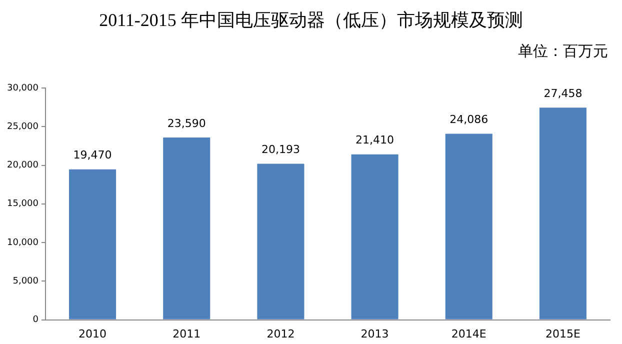  Describe the element at coordinates (468, 333) in the screenshot. I see `x-tick-label: 2014E` at that location.